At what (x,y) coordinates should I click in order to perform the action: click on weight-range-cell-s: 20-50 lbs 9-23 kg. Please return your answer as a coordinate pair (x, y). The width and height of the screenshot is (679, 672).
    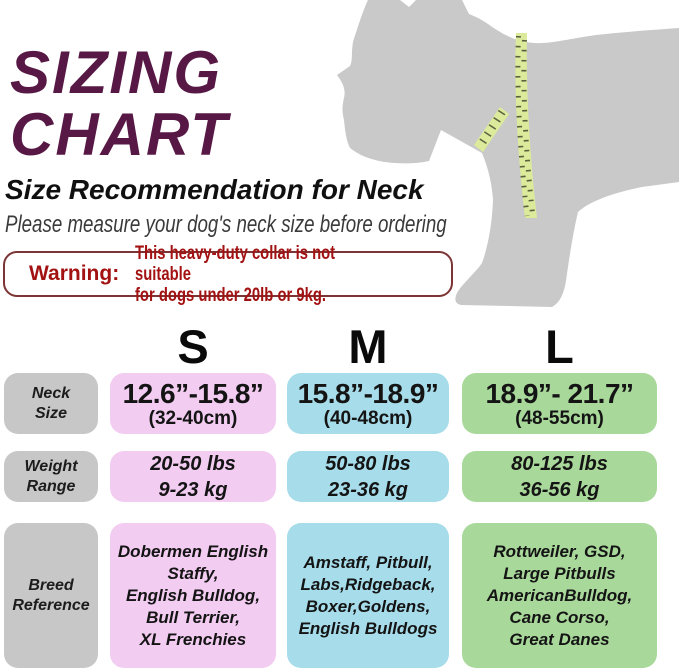
    Looking at the image, I should click on (193, 476).